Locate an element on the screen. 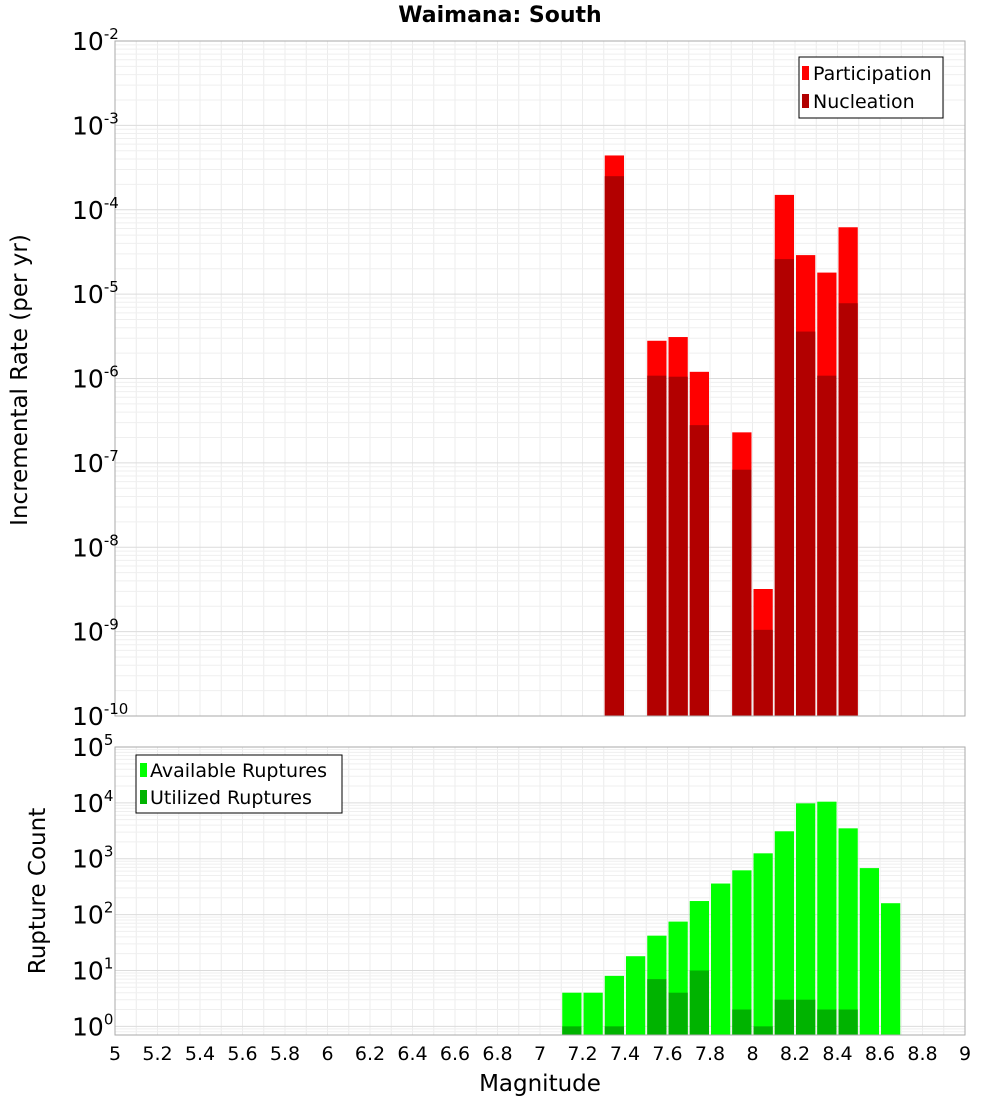 The width and height of the screenshot is (1000, 1104). x-tick: 6.4 is located at coordinates (412, 1054).